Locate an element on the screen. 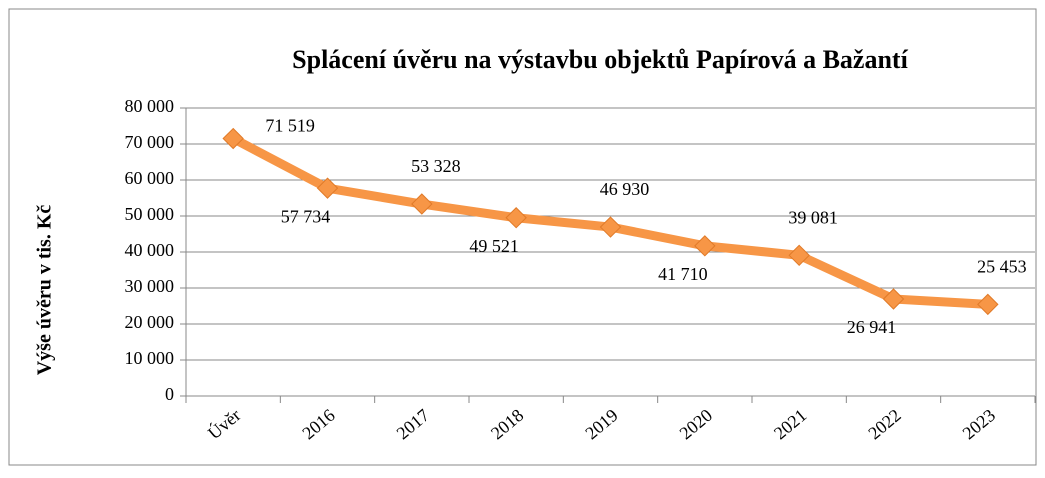  y-tick-label: 0 is located at coordinates (169, 394).